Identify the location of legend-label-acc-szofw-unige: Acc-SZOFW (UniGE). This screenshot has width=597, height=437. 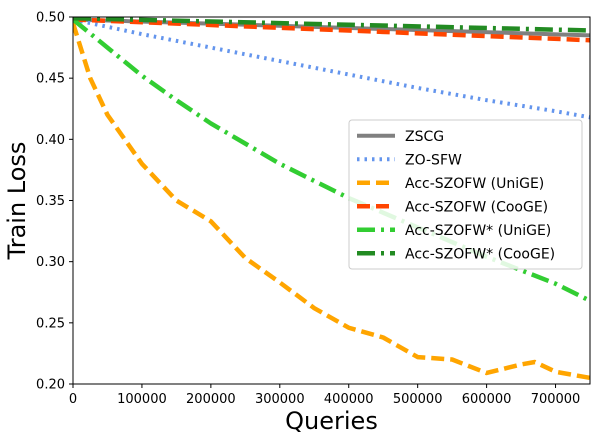
(474, 184).